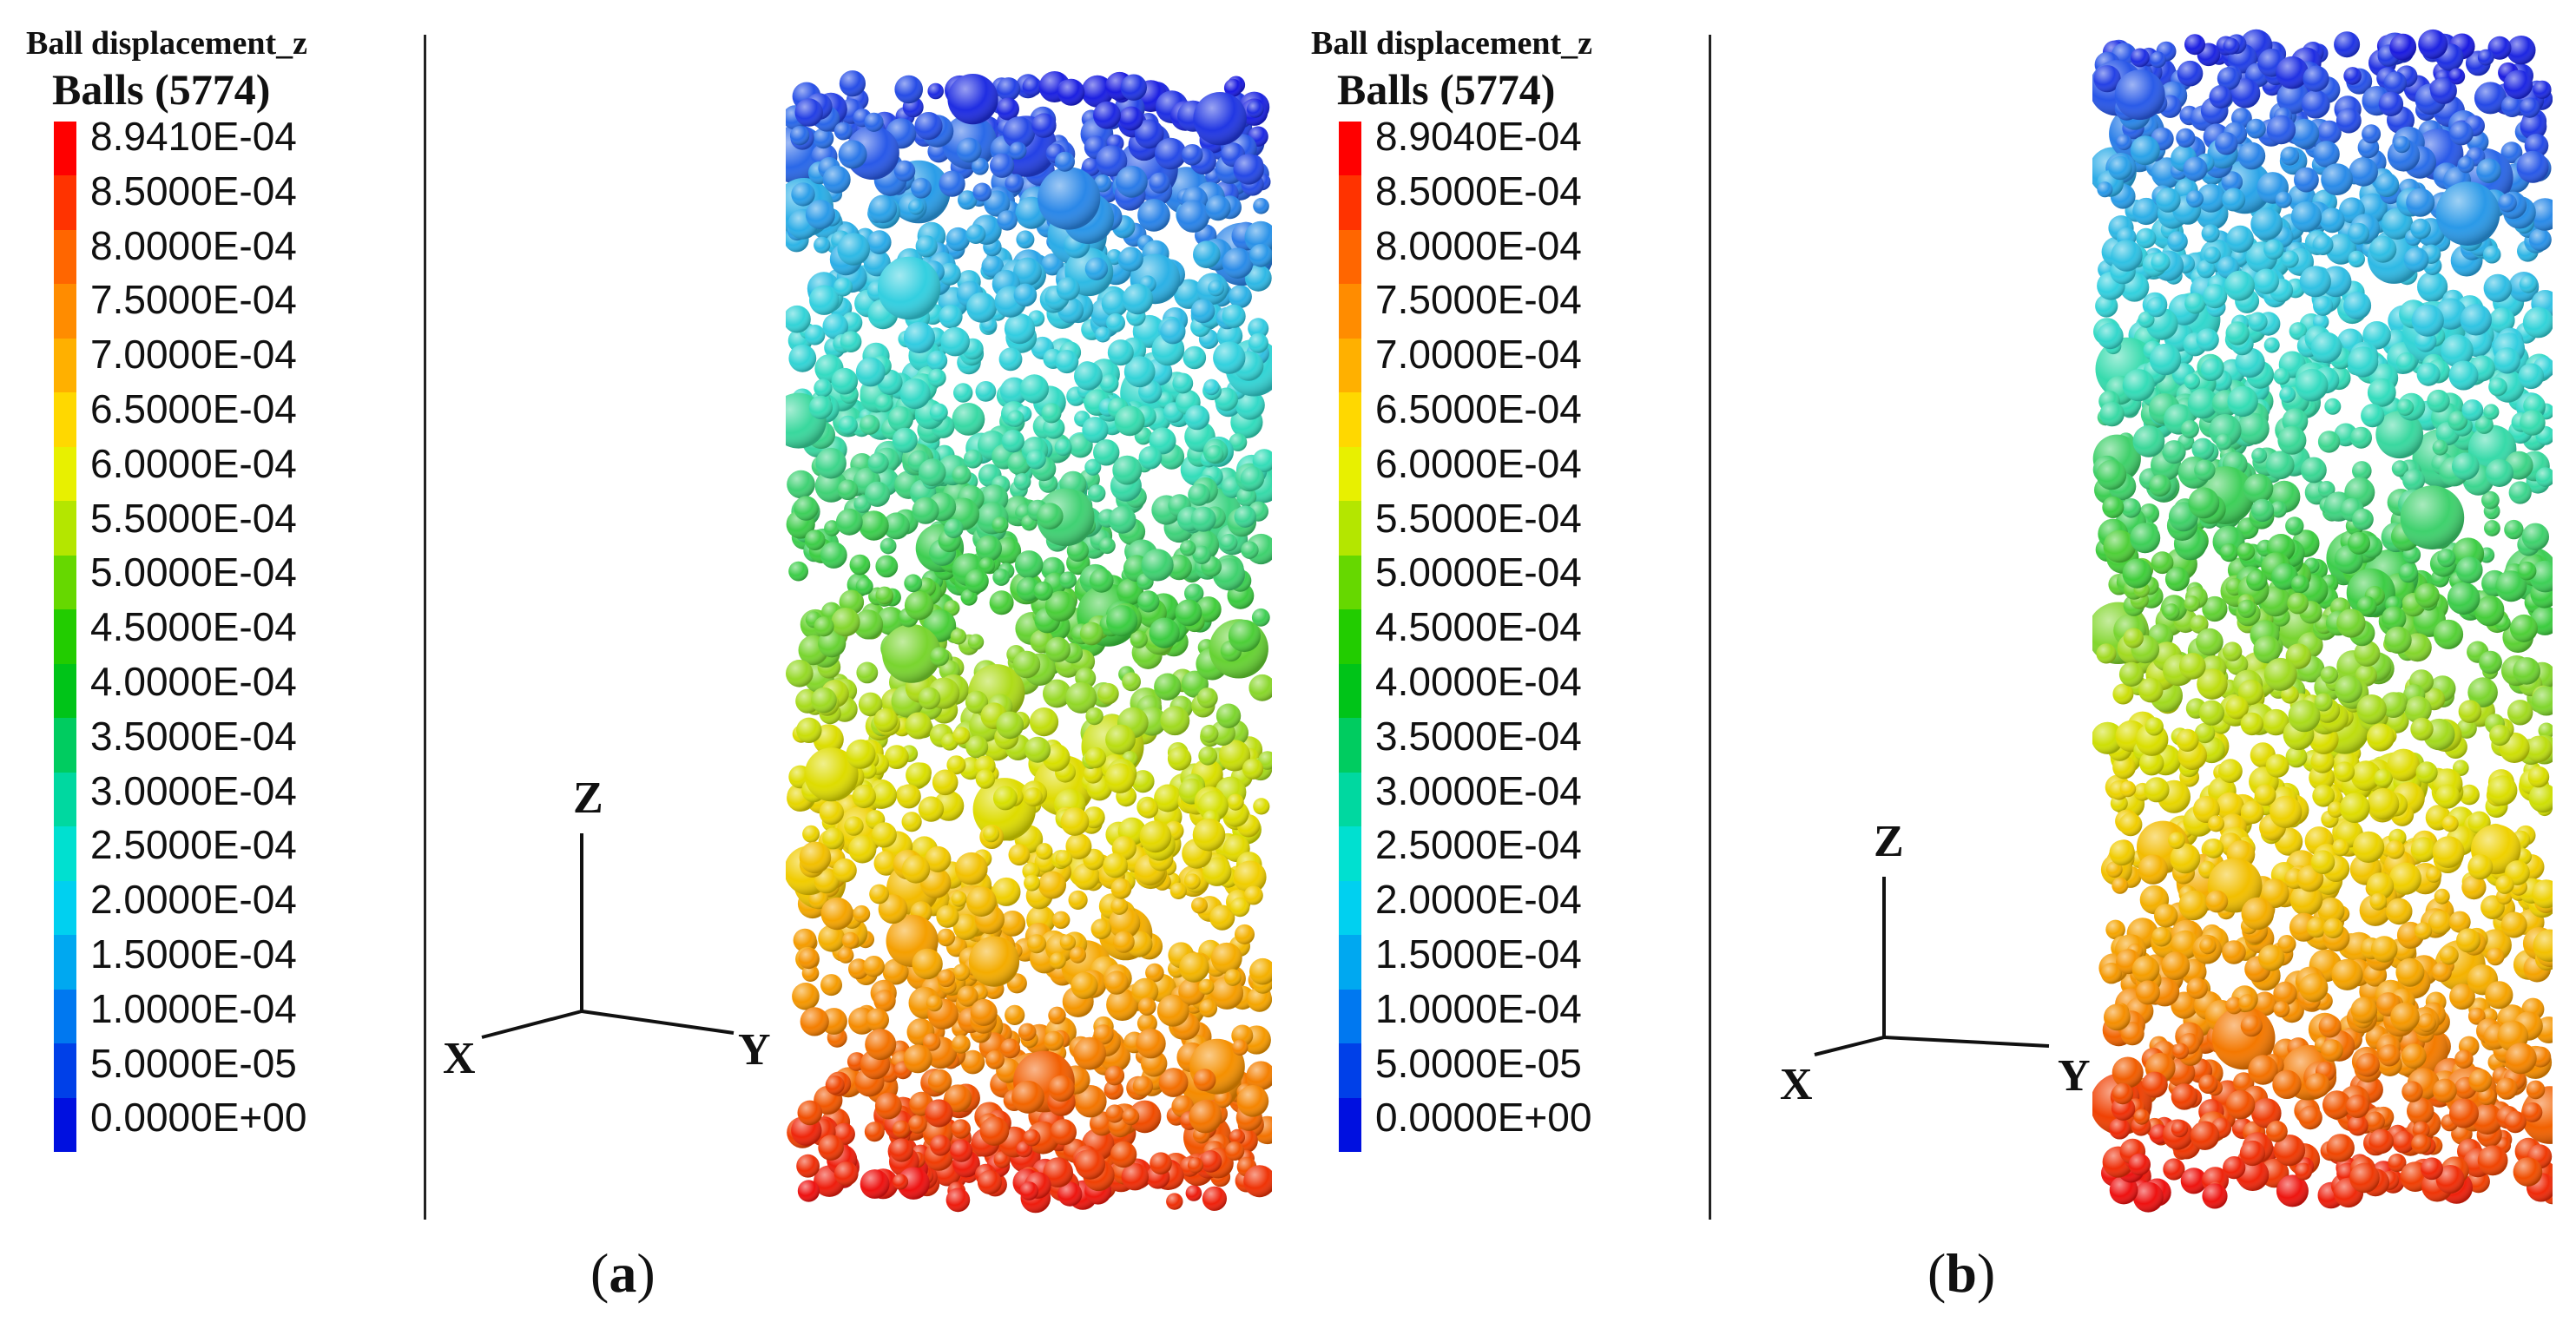 This screenshot has height=1342, width=2576. I want to click on axis-label-x: X, so click(1796, 1084).